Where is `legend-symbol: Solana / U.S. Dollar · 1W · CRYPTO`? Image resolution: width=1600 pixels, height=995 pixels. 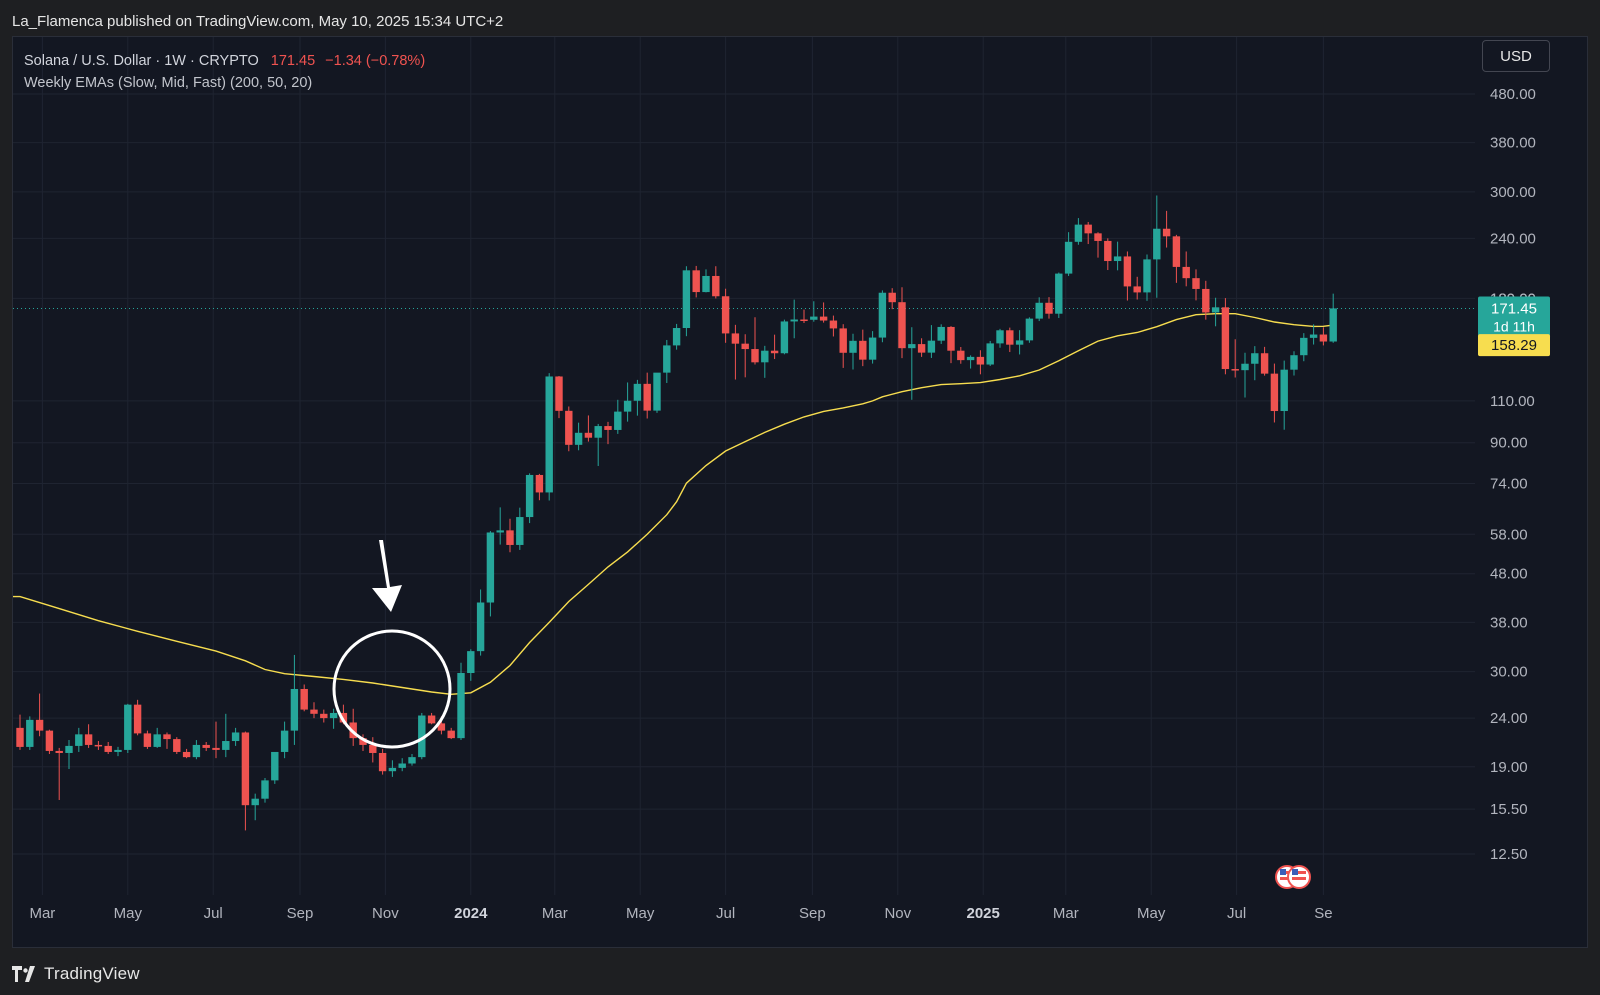 legend-symbol: Solana / U.S. Dollar · 1W · CRYPTO is located at coordinates (141, 61).